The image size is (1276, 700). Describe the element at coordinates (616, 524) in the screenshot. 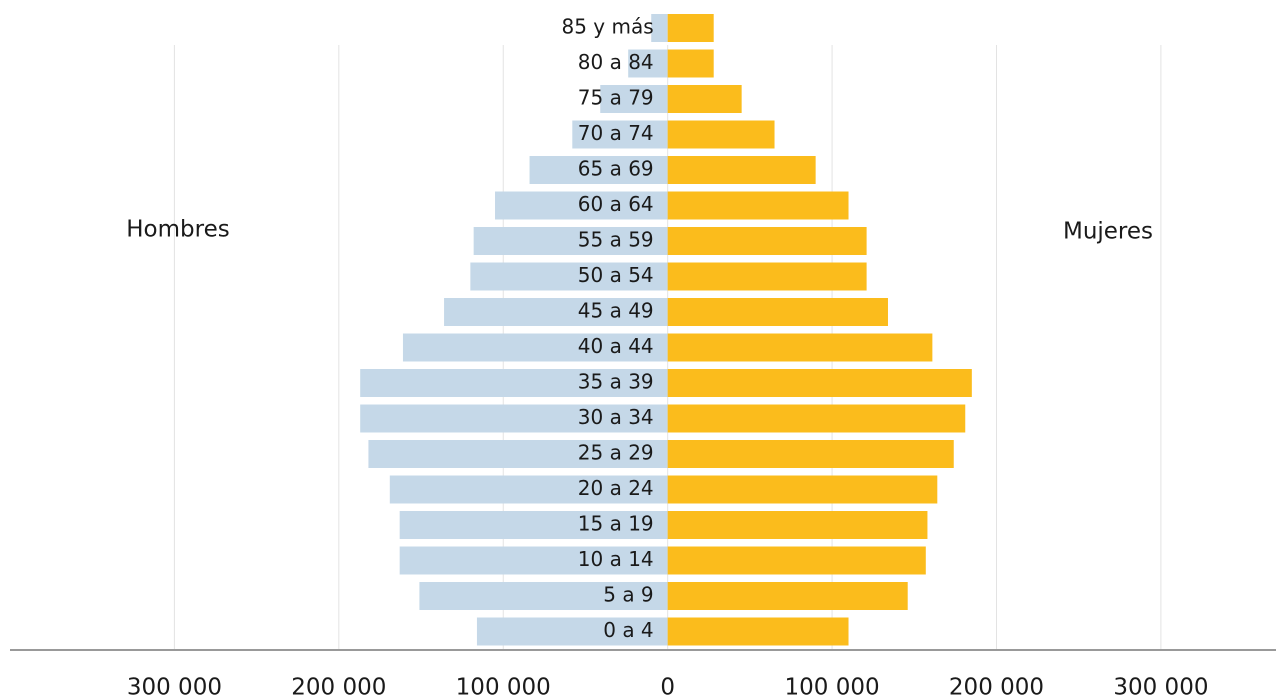

I see `age-label: 15 a 19` at that location.